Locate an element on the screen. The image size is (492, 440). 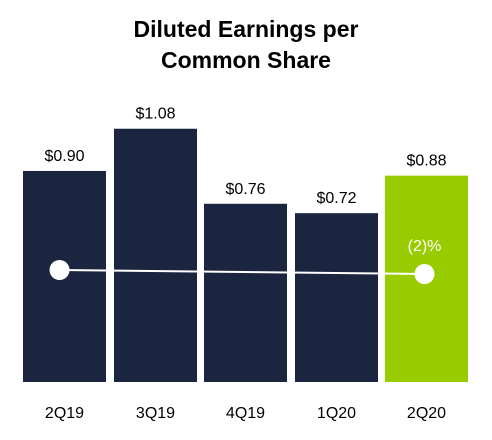
trend-line is located at coordinates (242, 272).